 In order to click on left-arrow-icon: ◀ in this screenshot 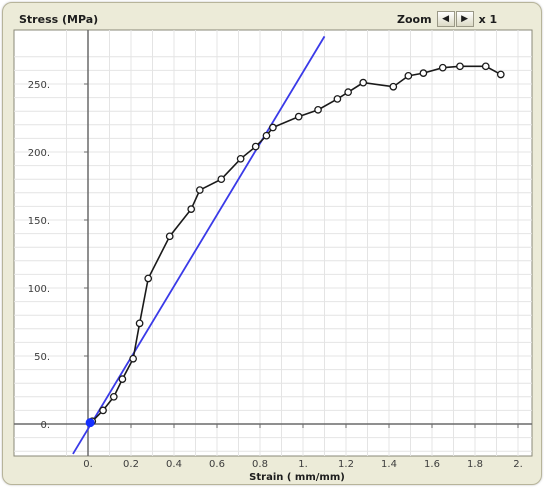, I will do `click(446, 19)`.